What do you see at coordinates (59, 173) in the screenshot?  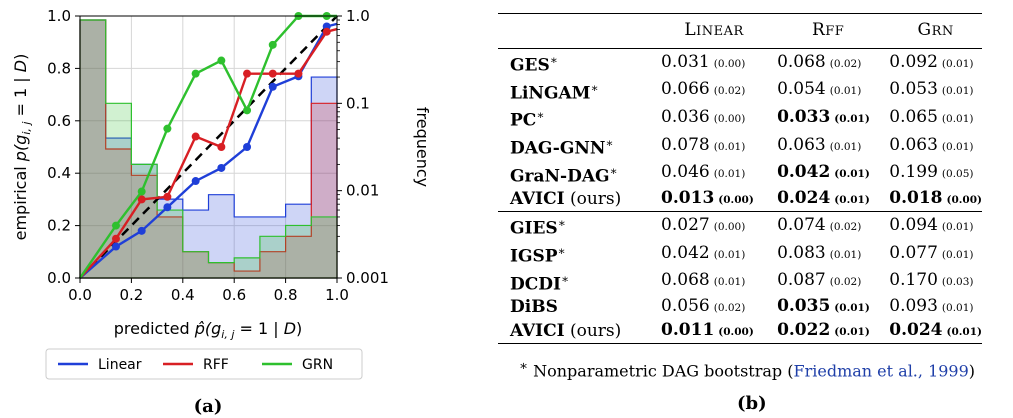 I see `y-tick-label: 0.4` at bounding box center [59, 173].